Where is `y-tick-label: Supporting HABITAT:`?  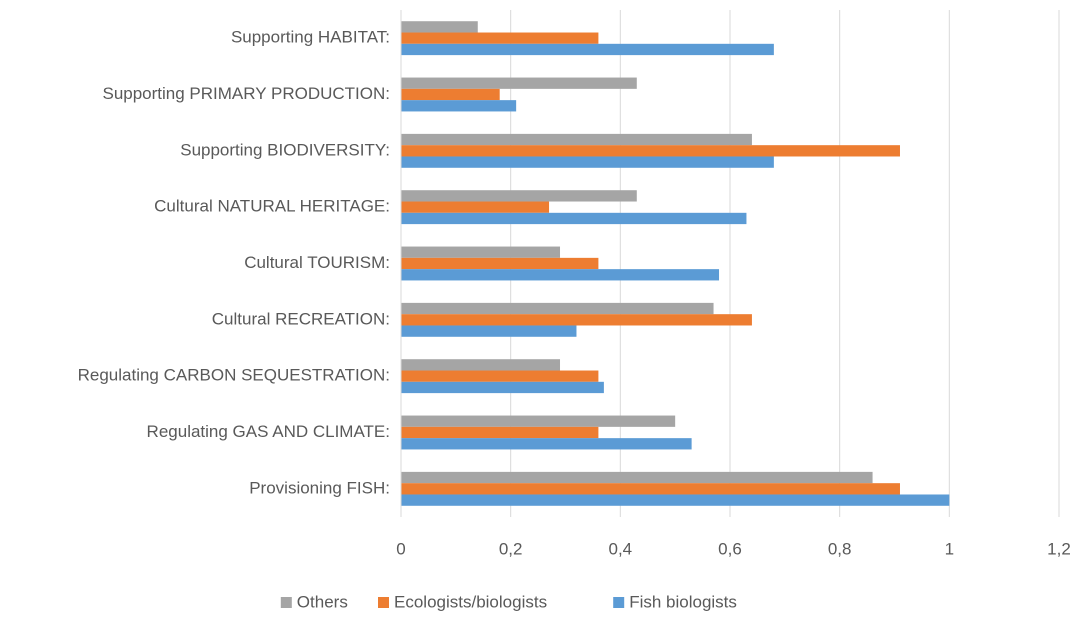 y-tick-label: Supporting HABITAT: is located at coordinates (310, 37).